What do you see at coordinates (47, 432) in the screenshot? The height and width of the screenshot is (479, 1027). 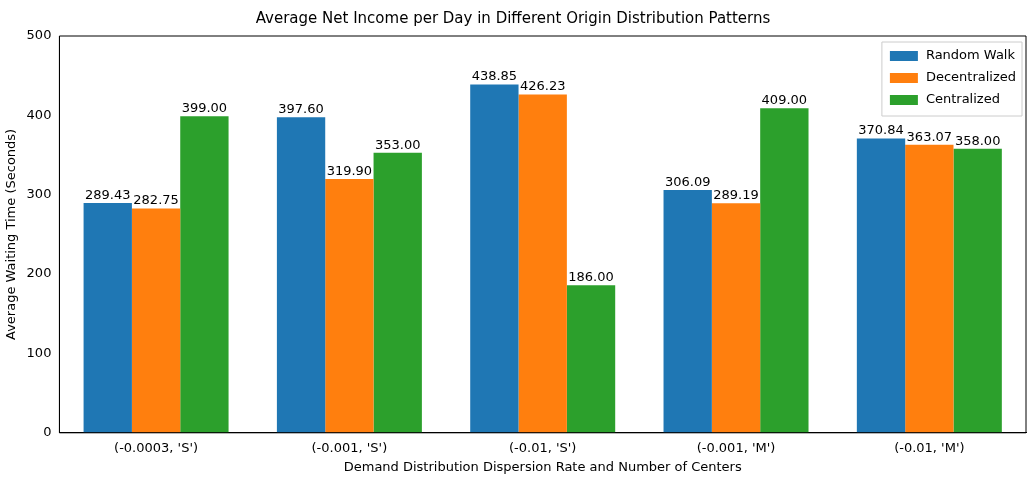 I see `y-tick-label: 0` at bounding box center [47, 432].